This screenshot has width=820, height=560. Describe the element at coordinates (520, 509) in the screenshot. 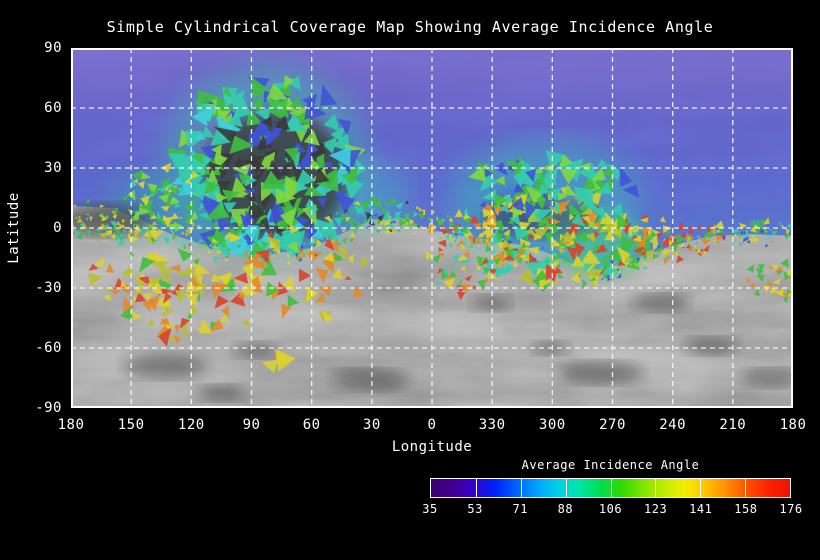

I see `colorbar-tick-label: 71` at that location.